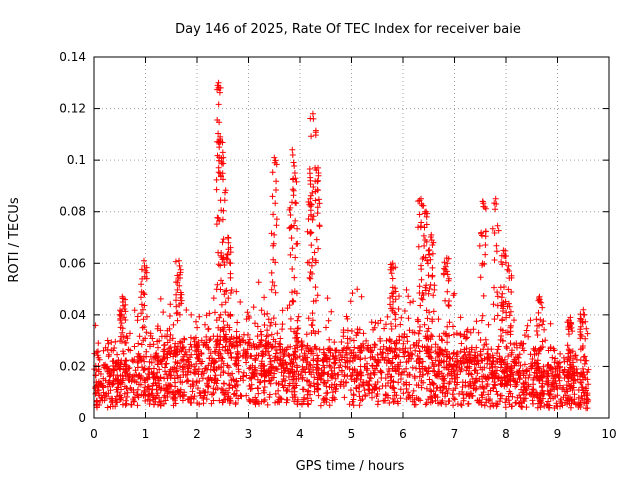 This screenshot has height=480, width=640. I want to click on y-tick-label: 0.06, so click(72, 263).